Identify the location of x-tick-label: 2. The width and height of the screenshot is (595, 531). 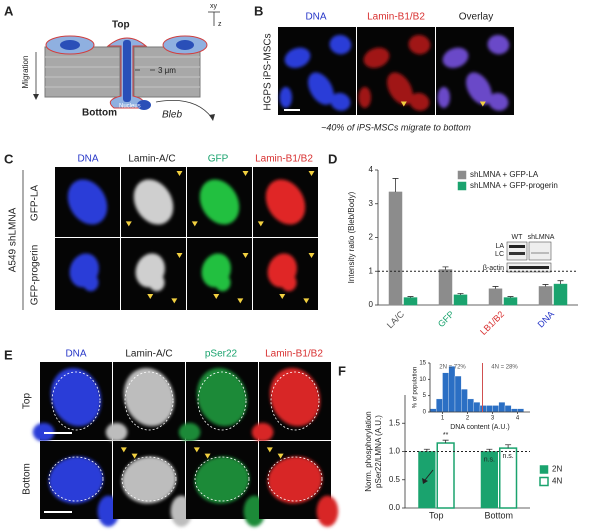
(468, 419).